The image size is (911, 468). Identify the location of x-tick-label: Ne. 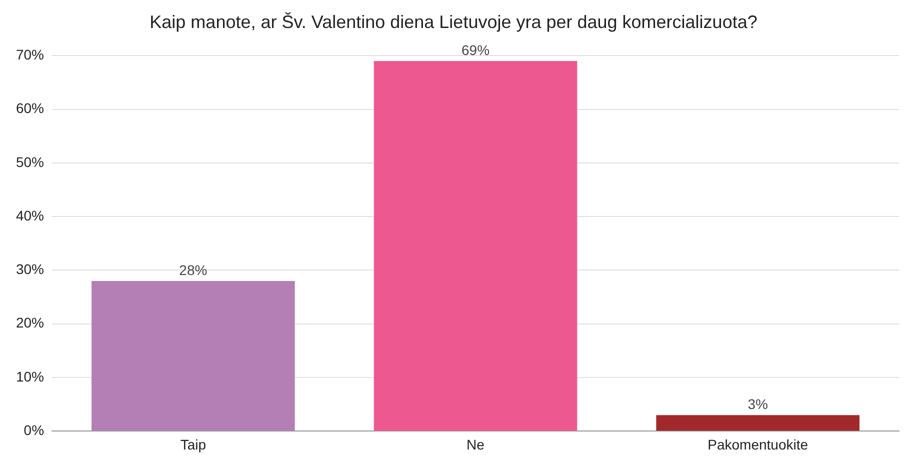
(475, 444).